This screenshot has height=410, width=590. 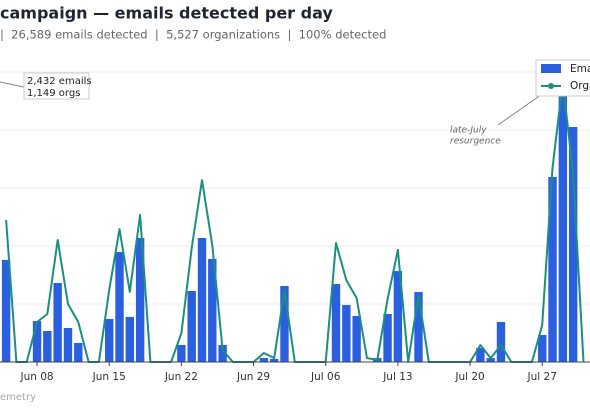 What do you see at coordinates (468, 131) in the screenshot?
I see `annotation-text: late-July` at bounding box center [468, 131].